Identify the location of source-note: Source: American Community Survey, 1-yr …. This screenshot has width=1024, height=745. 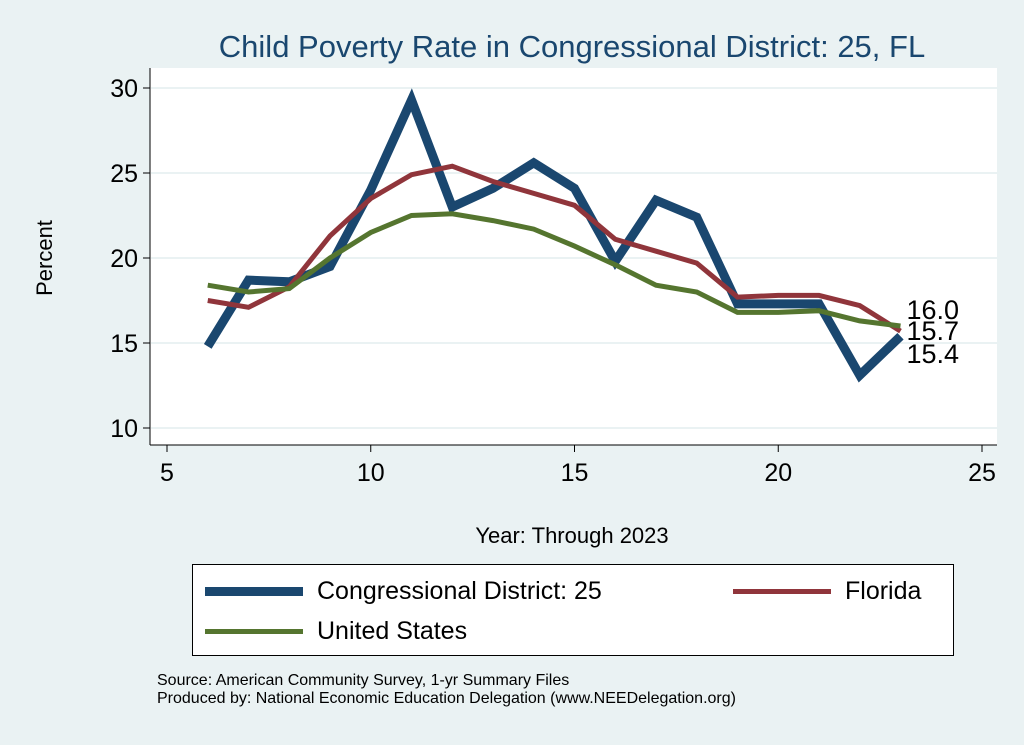
(363, 680).